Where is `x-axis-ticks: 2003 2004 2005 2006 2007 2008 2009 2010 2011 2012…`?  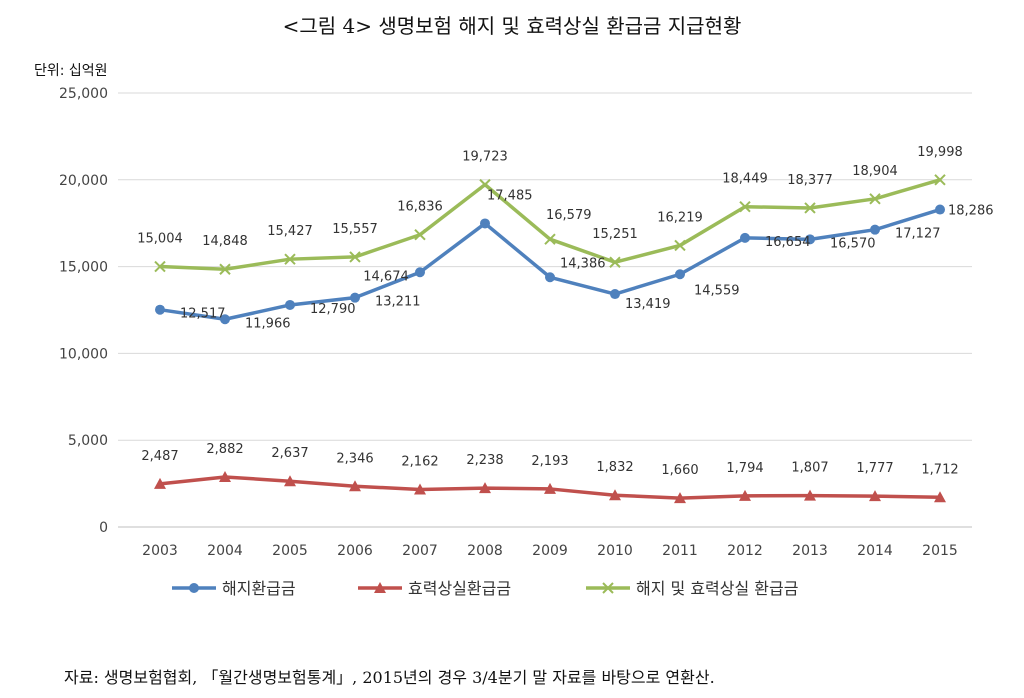 x-axis-ticks: 2003 2004 2005 2006 2007 2008 2009 2010 2011 2012… is located at coordinates (550, 551).